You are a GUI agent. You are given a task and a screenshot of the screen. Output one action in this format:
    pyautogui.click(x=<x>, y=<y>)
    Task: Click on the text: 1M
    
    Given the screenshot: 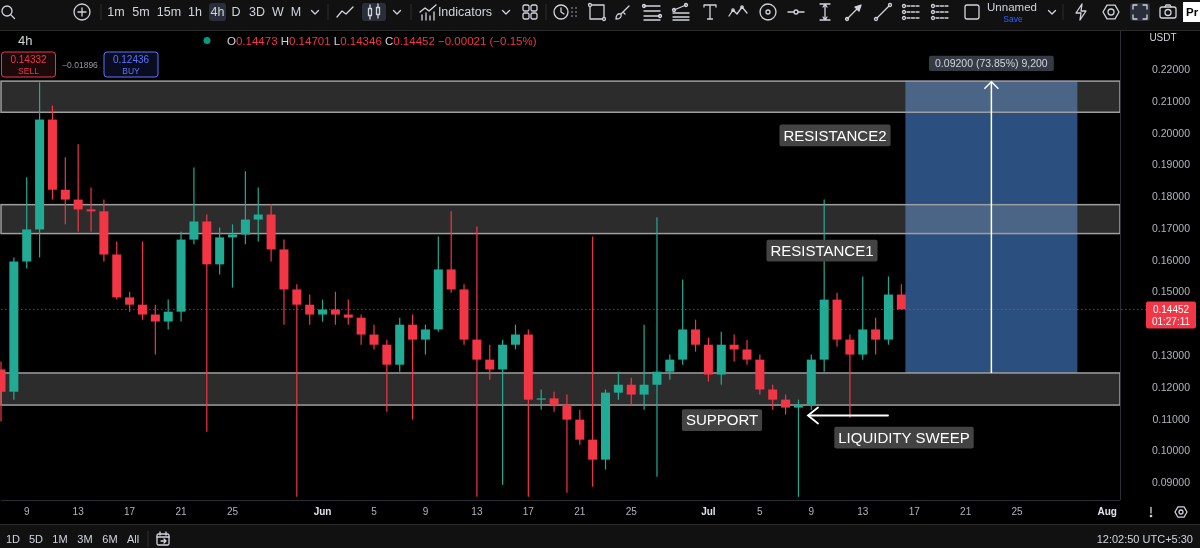 What is the action you would take?
    pyautogui.click(x=60, y=539)
    